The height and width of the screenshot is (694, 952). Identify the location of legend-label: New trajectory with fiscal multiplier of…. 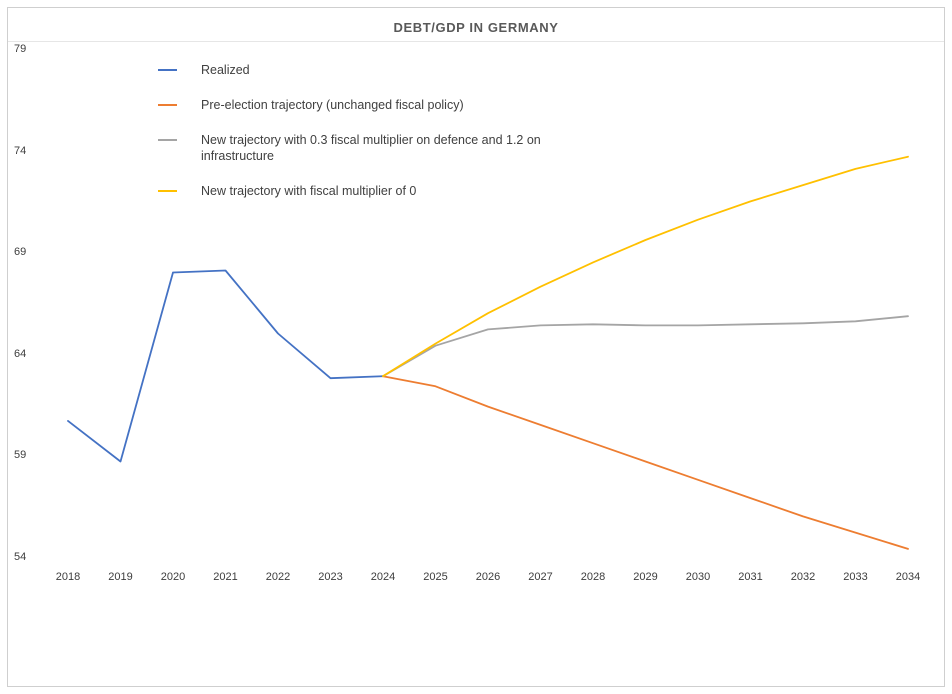
(309, 191).